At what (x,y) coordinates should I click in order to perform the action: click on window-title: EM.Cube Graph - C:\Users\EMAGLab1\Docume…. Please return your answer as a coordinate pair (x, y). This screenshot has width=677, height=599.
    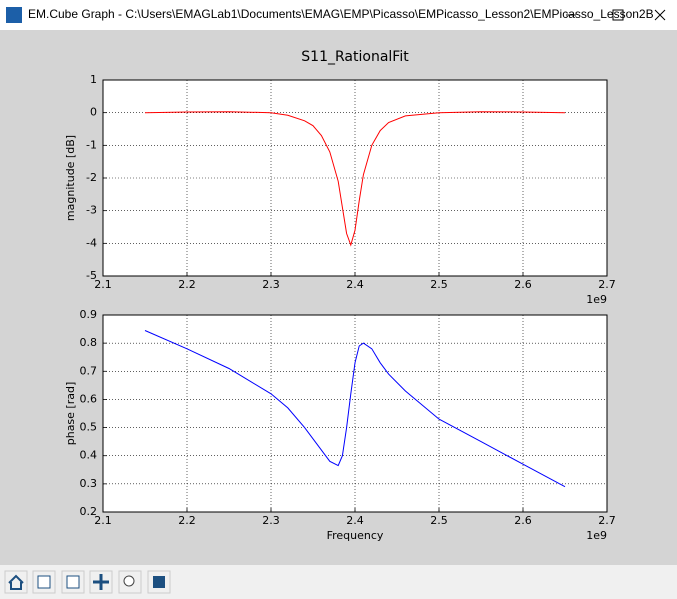
    Looking at the image, I should click on (341, 14).